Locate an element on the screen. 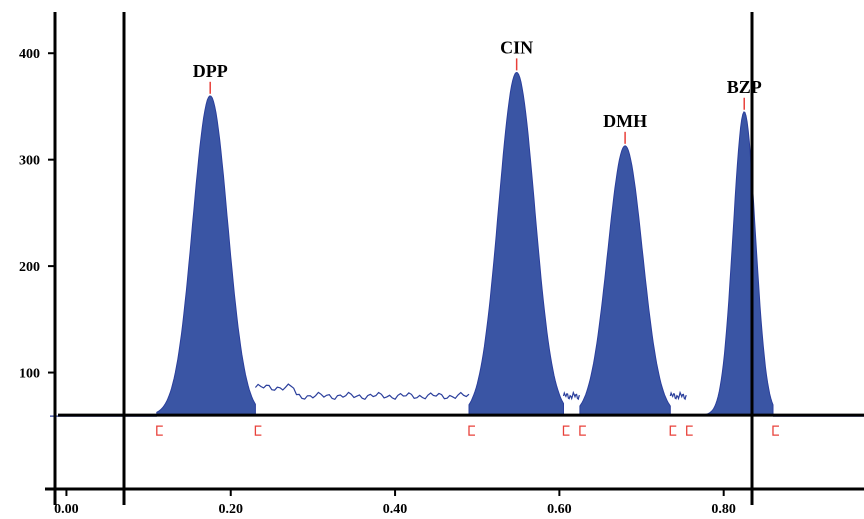 This screenshot has height=519, width=864. peak-bzp is located at coordinates (730, 263).